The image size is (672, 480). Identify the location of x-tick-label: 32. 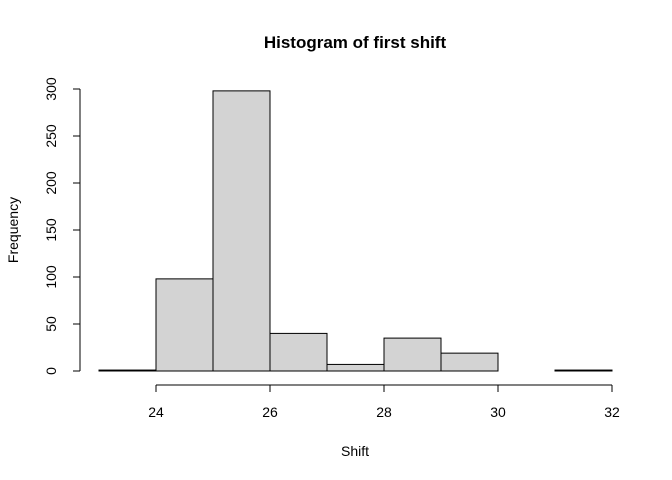
(612, 412).